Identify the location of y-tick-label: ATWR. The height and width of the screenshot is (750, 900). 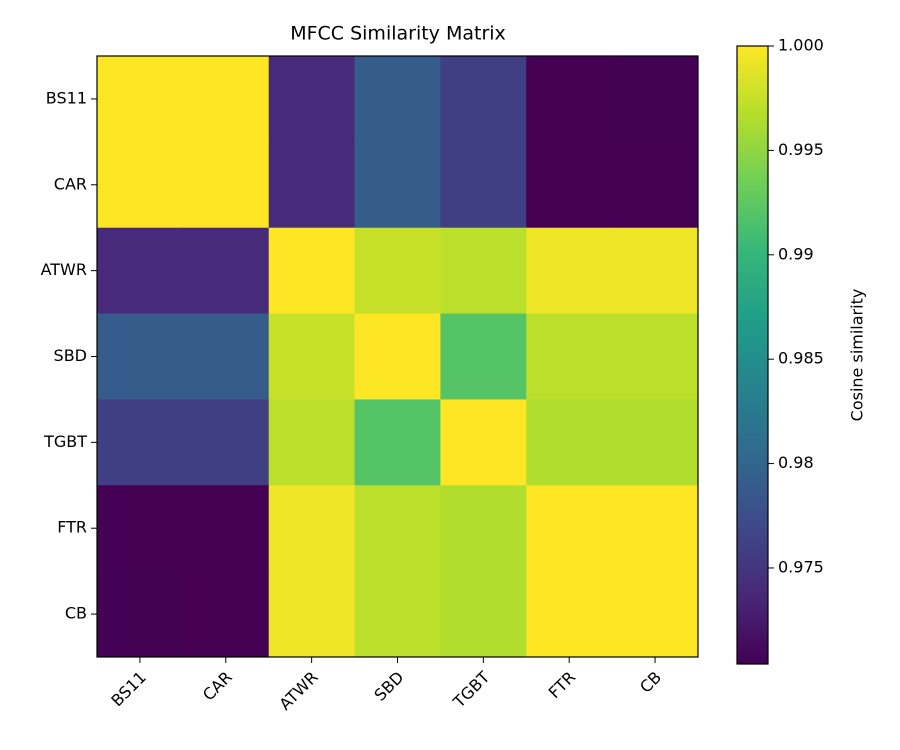
(64, 269).